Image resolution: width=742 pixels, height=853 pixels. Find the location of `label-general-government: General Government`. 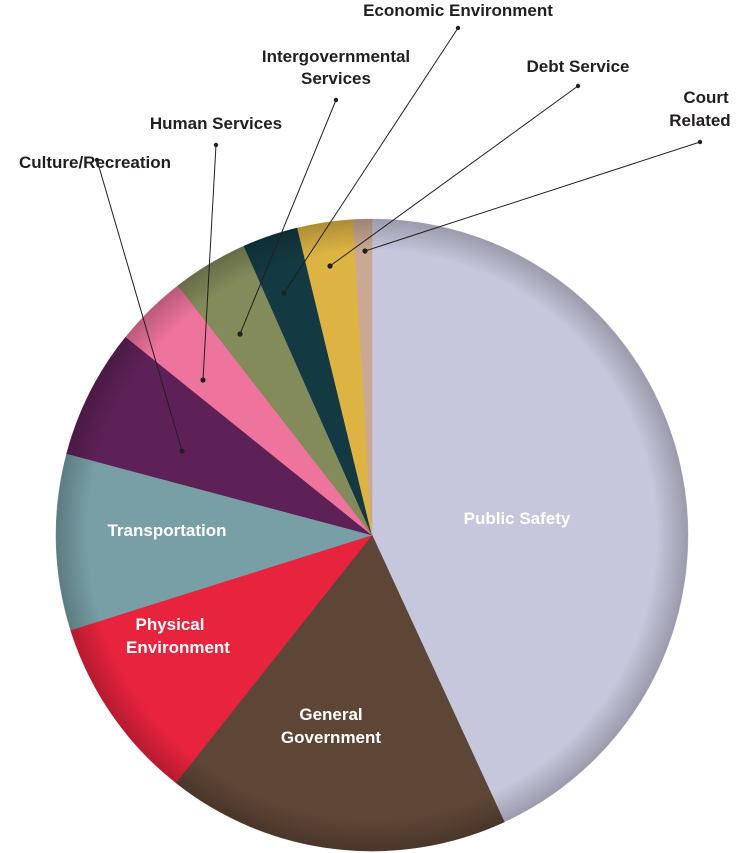

label-general-government: General Government is located at coordinates (331, 726).